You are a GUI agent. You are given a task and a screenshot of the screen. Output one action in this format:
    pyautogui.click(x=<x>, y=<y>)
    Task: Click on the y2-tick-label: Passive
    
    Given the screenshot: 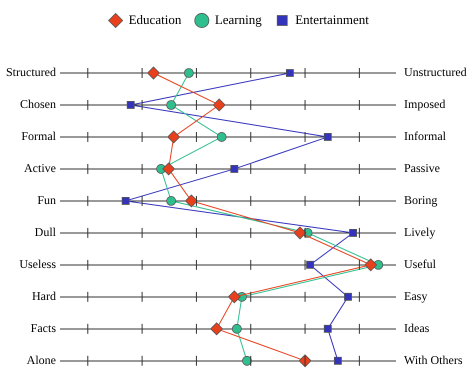 What is the action you would take?
    pyautogui.click(x=422, y=168)
    